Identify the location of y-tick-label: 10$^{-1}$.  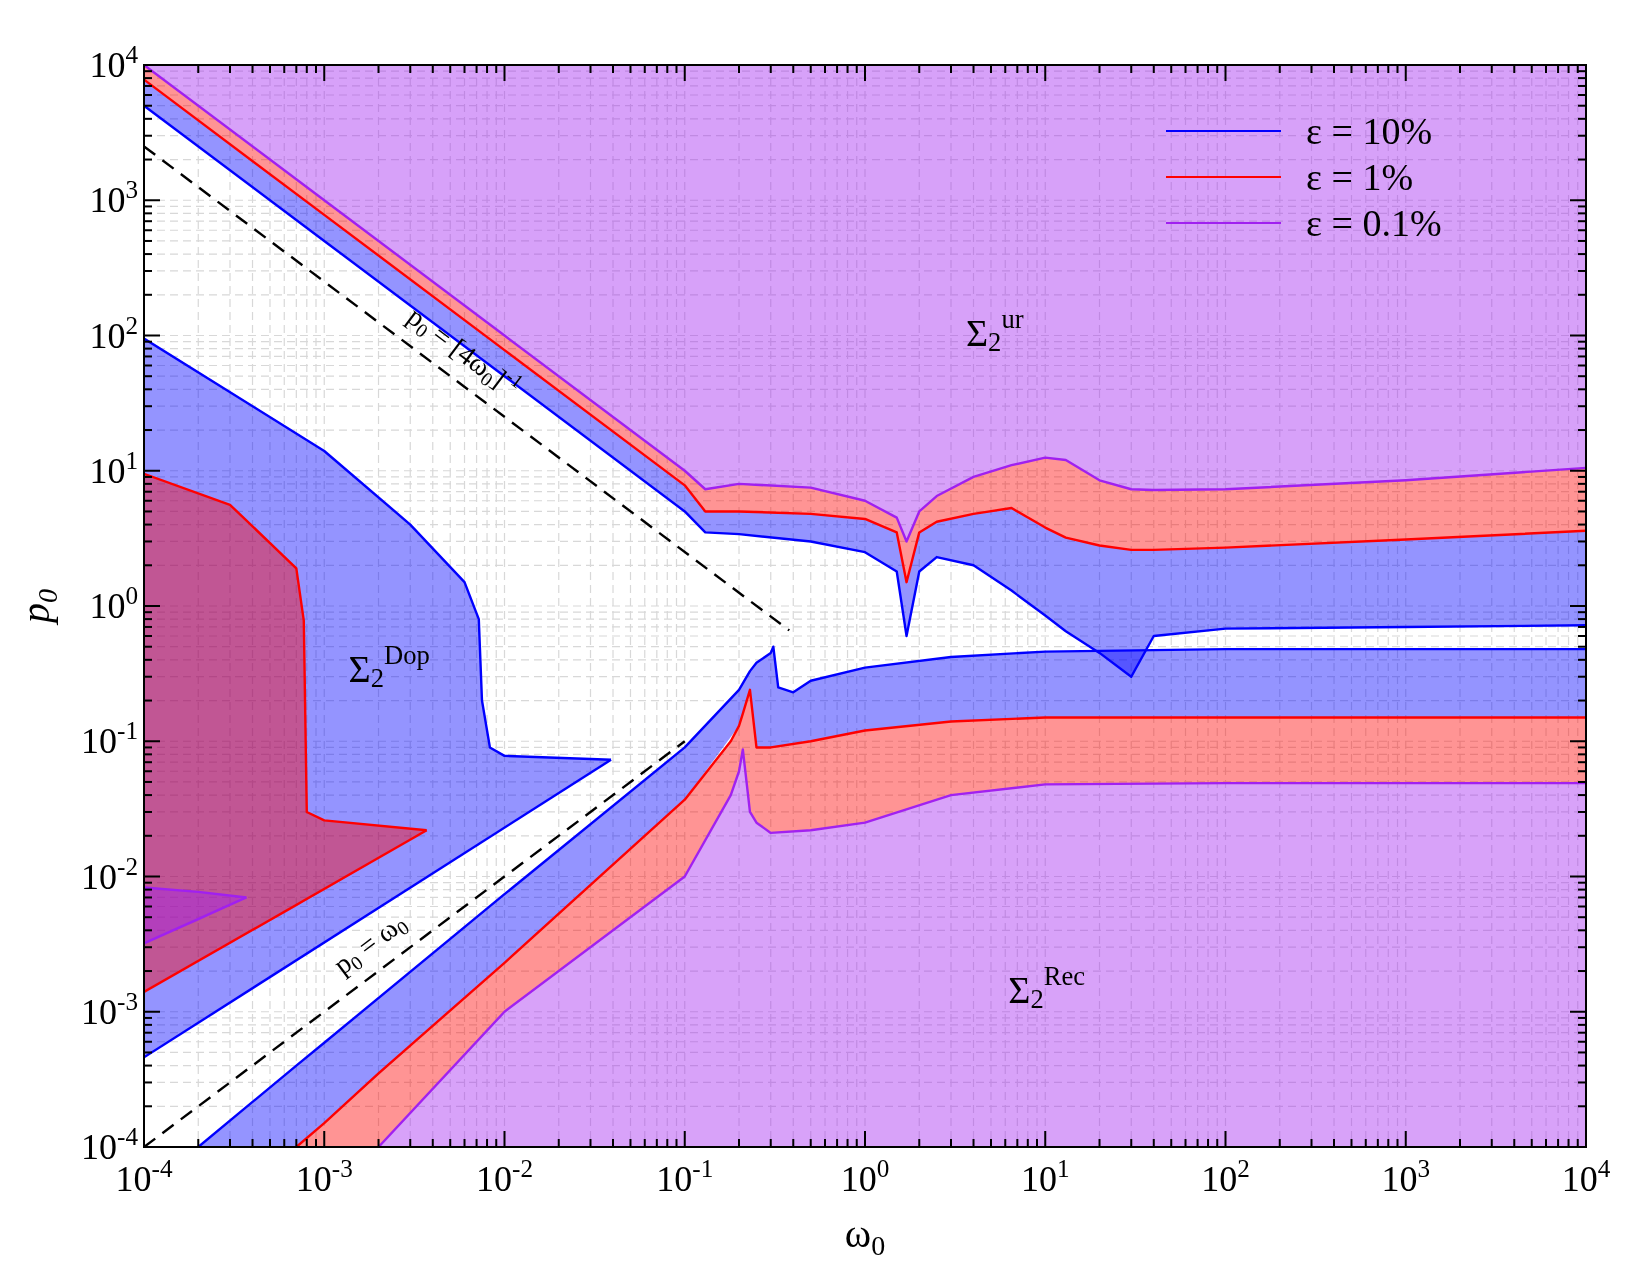
(109, 739).